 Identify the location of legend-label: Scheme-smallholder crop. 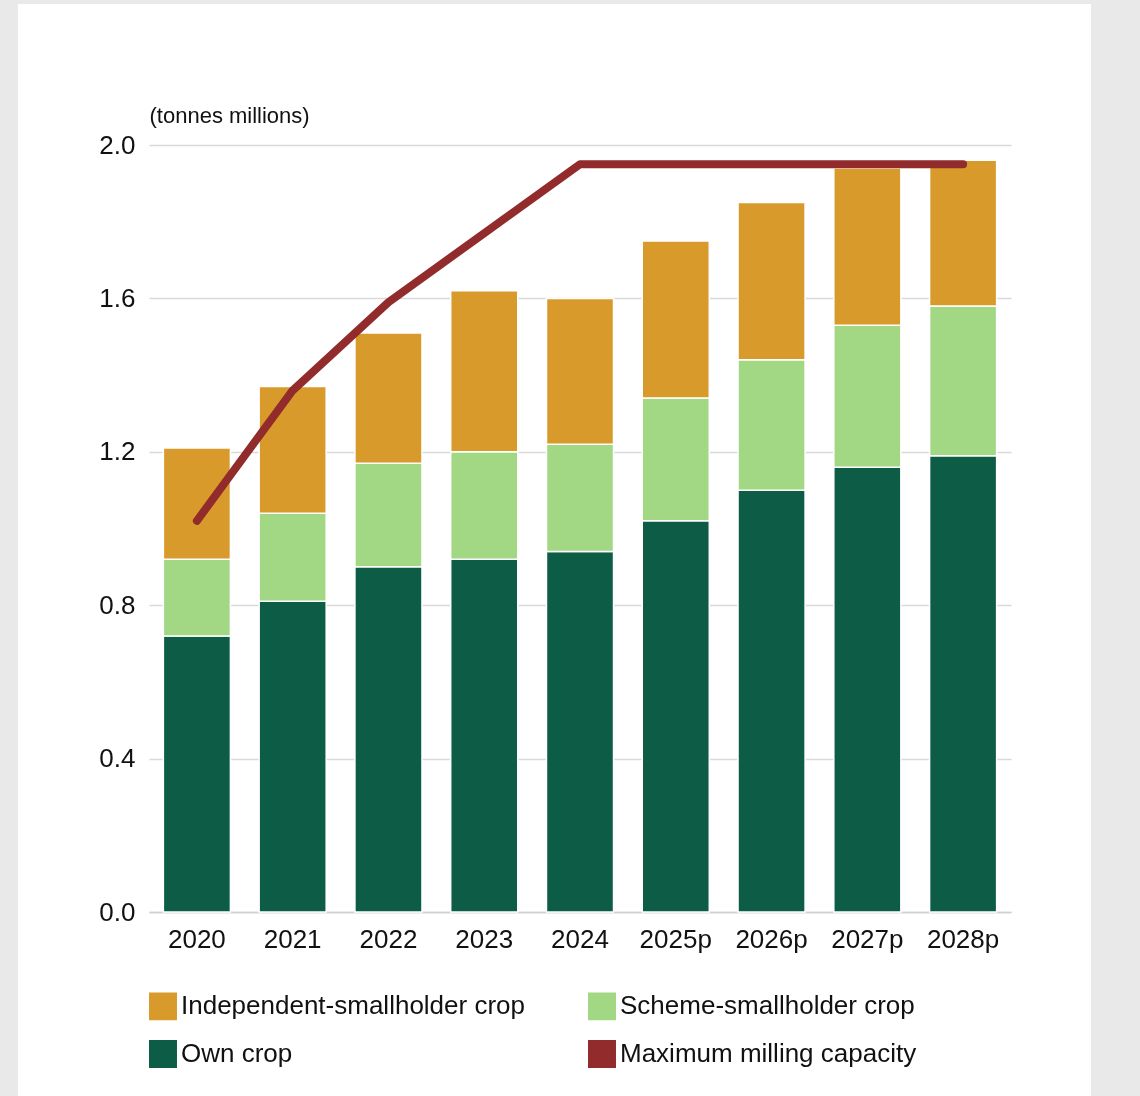
(767, 1005).